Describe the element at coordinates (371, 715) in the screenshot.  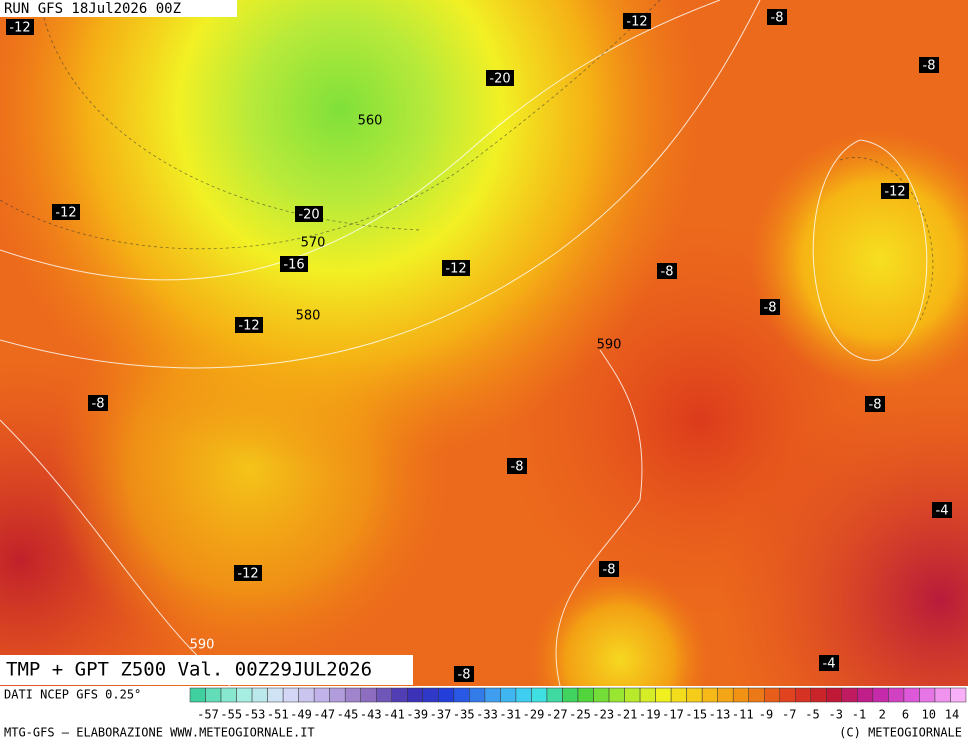
I see `colorbar-label: -43` at that location.